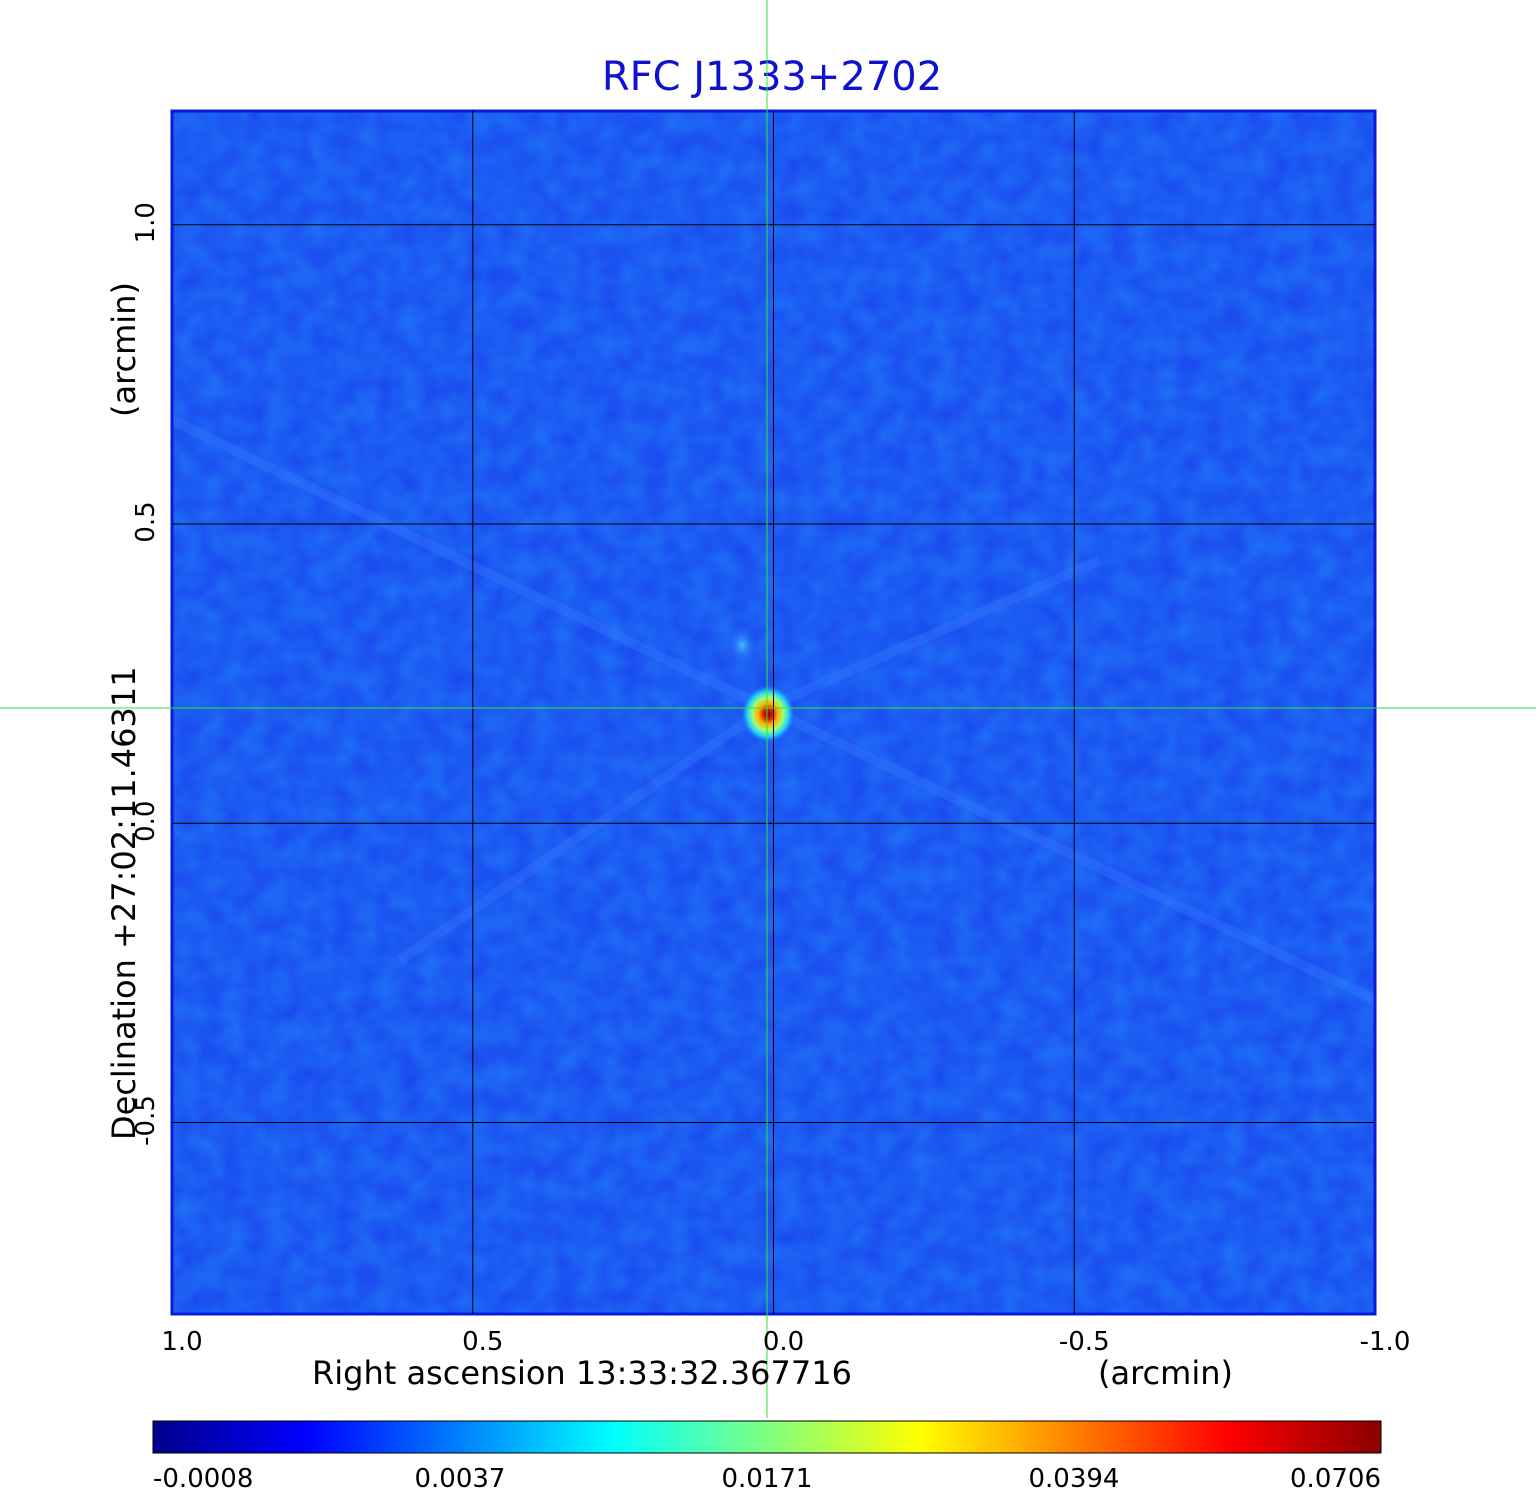 The height and width of the screenshot is (1511, 1536). Describe the element at coordinates (1335, 1479) in the screenshot. I see `colorbar-tick-label: 0.0706` at that location.